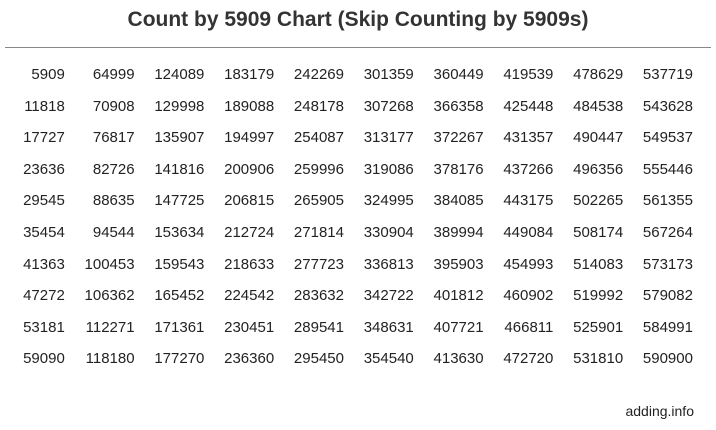  Describe the element at coordinates (48, 74) in the screenshot. I see `grid-cell: 5909` at that location.